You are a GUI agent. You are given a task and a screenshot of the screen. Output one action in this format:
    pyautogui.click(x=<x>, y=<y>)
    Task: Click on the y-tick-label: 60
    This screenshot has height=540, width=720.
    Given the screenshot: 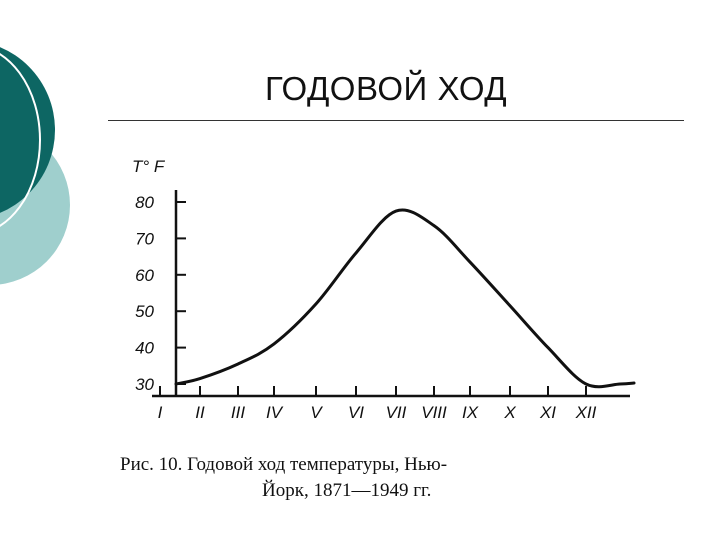 What is the action you would take?
    pyautogui.click(x=144, y=275)
    